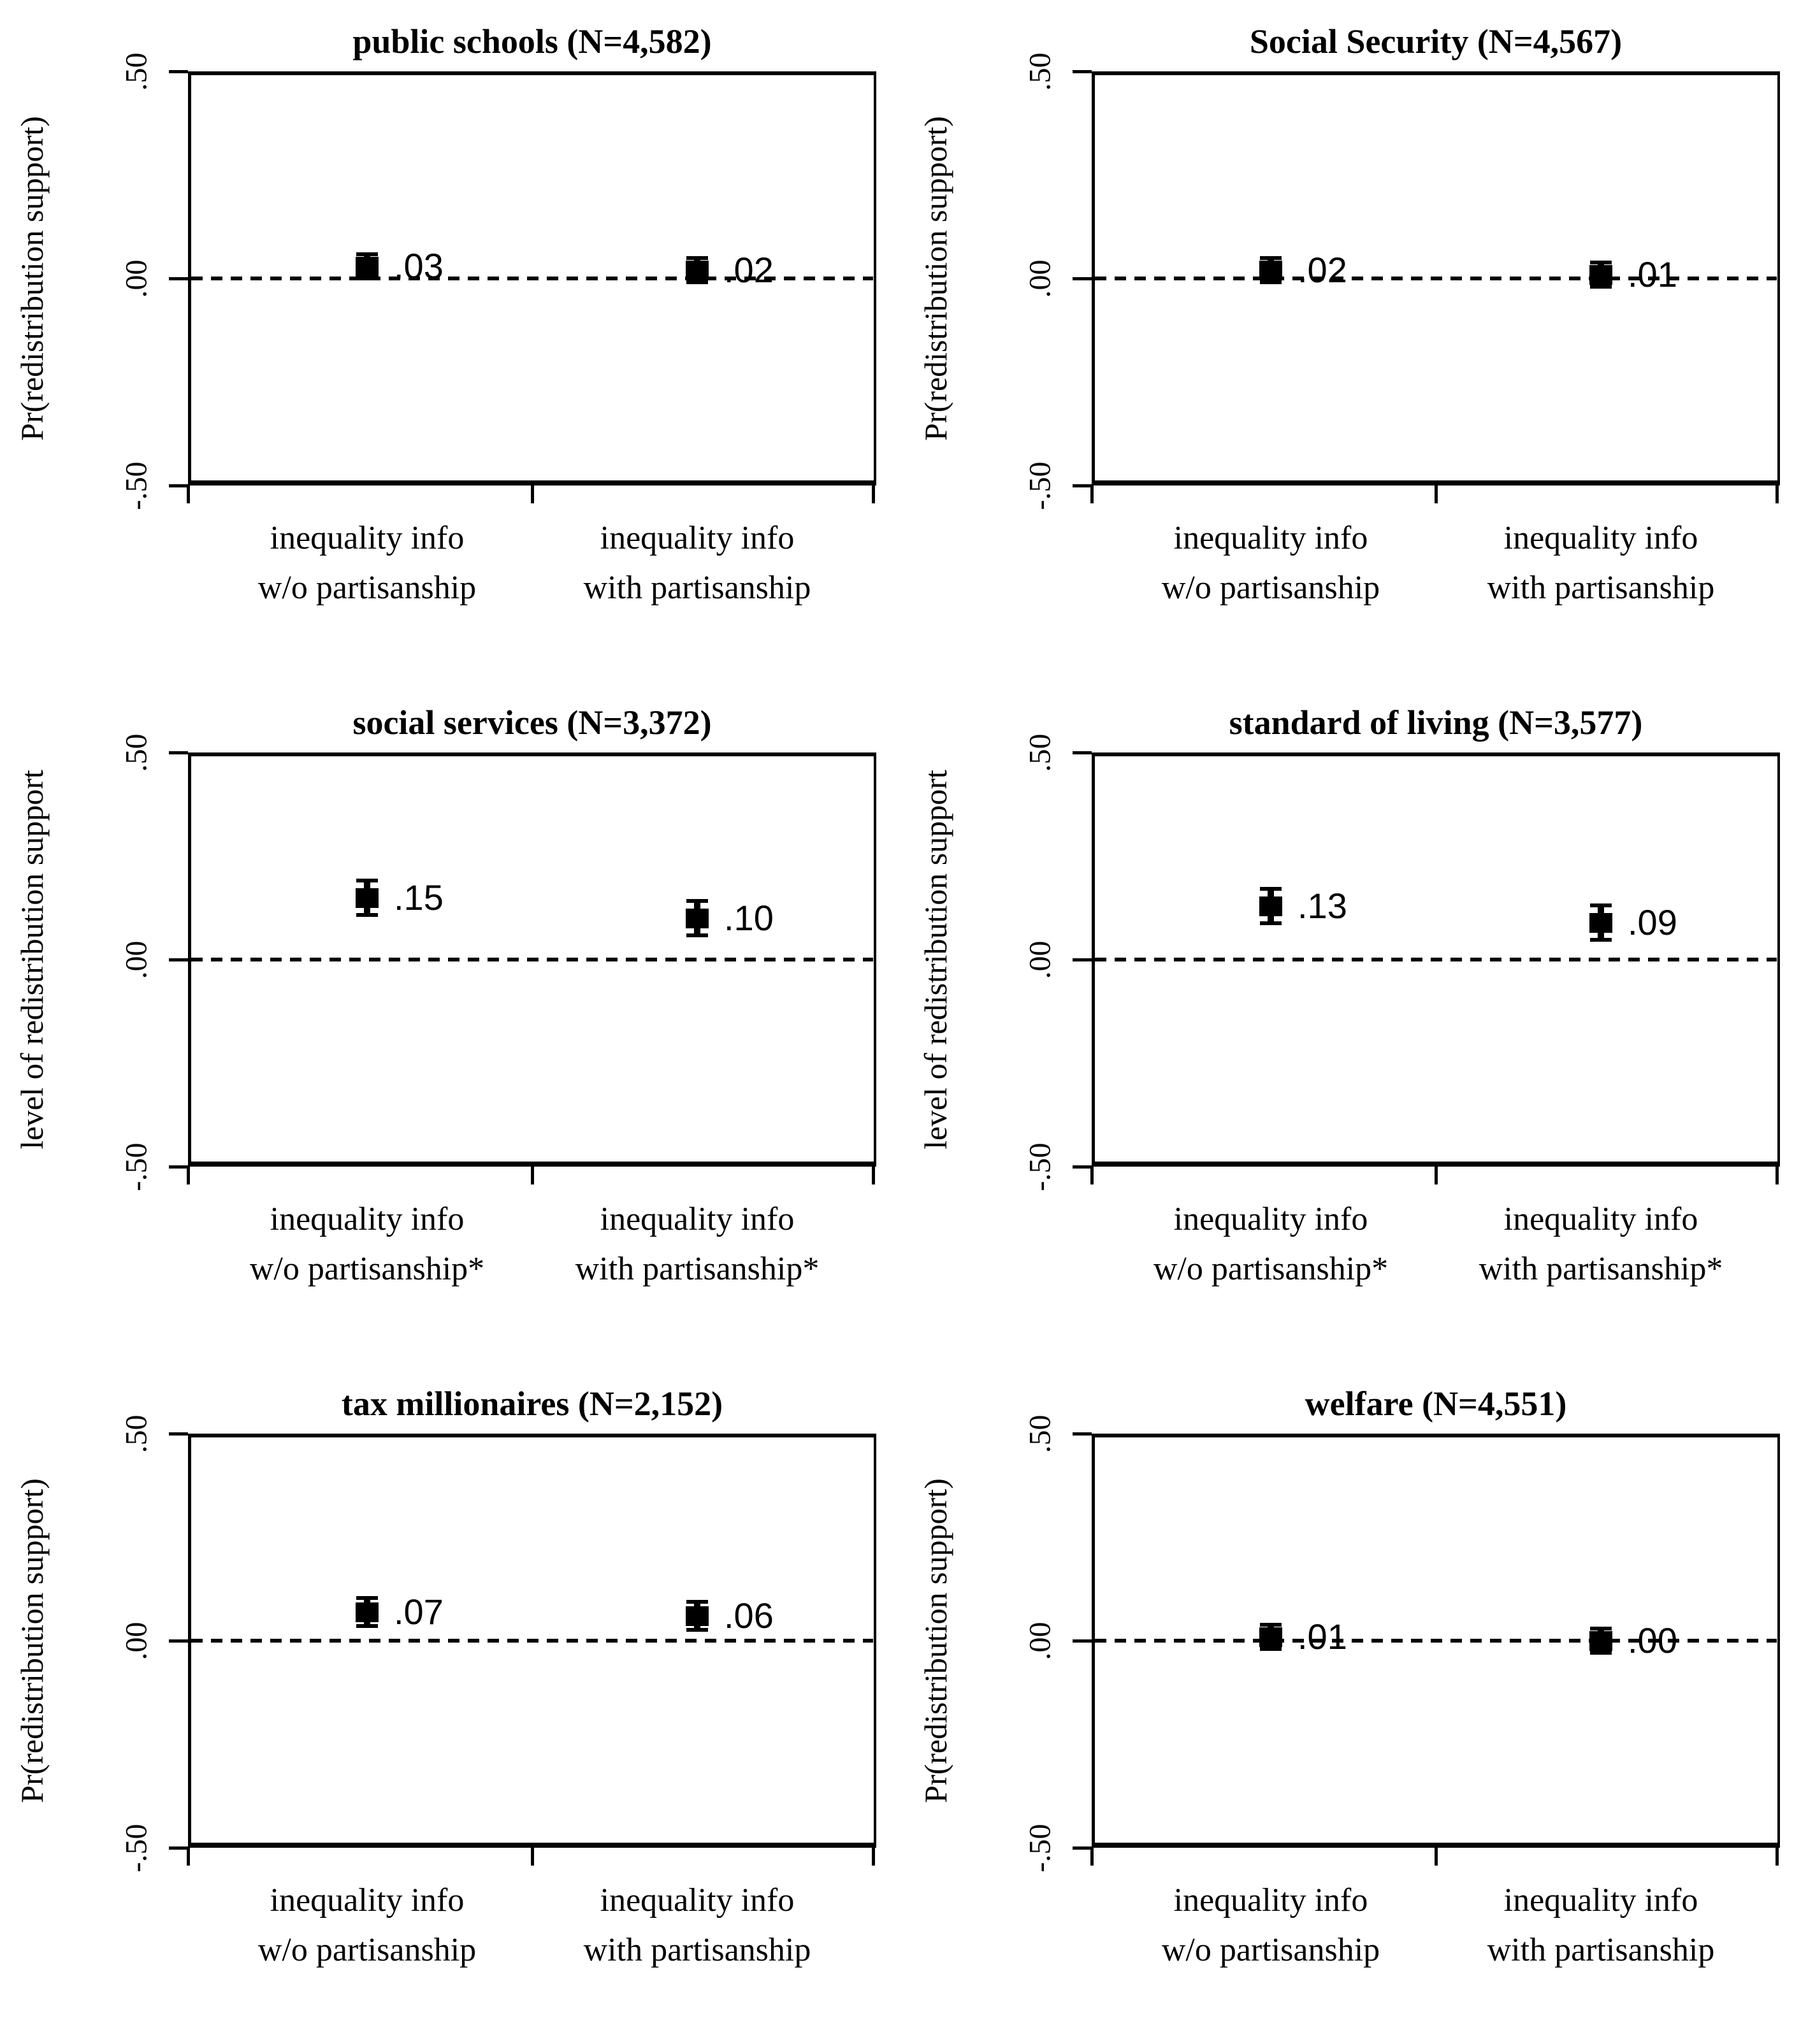 This screenshot has height=2044, width=1808. I want to click on panel-title: social services (N=3,372), so click(532, 722).